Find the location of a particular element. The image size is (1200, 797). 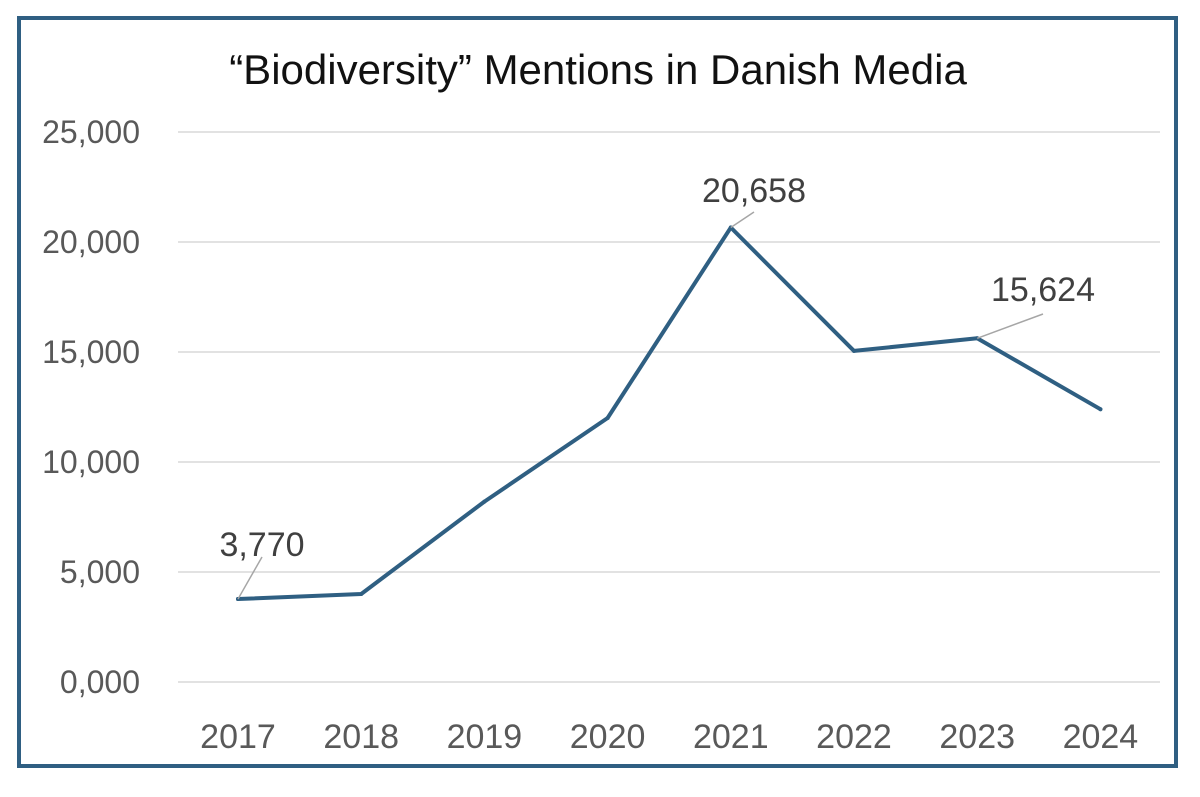

y-tick-label: 5,000 is located at coordinates (100, 572).